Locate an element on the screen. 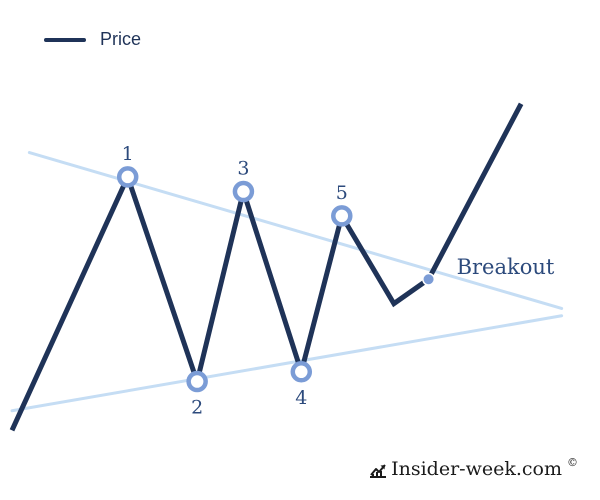 The height and width of the screenshot is (500, 600). legend: Price is located at coordinates (92, 39).